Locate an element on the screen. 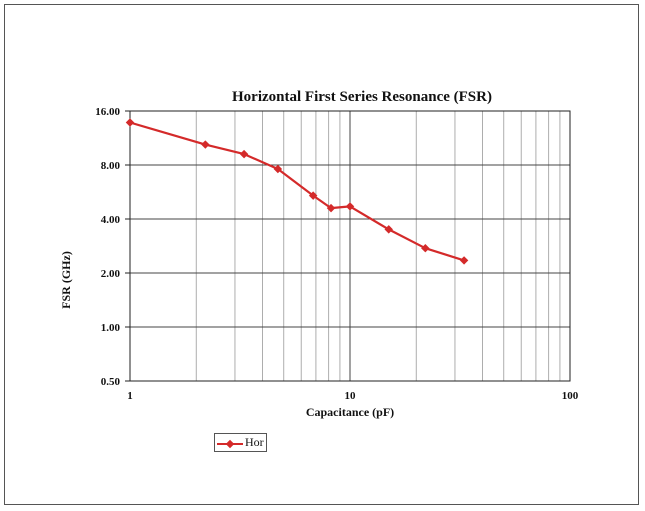 The width and height of the screenshot is (645, 511). y-tick-label: 8.00 is located at coordinates (111, 166).